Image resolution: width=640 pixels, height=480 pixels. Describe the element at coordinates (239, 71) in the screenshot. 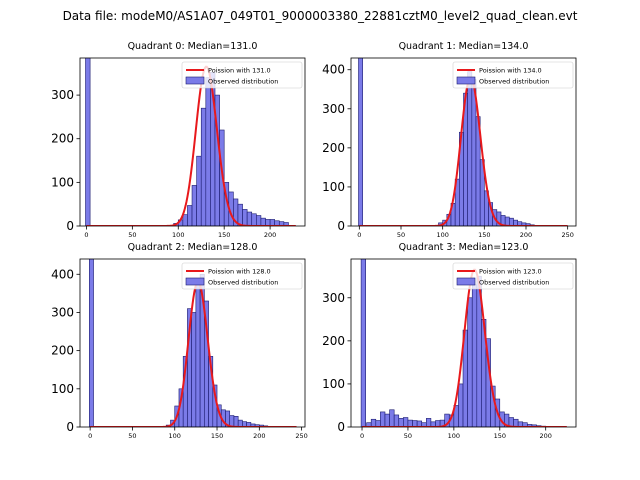

I see `legend-fit-label: Poission with 131.0` at that location.